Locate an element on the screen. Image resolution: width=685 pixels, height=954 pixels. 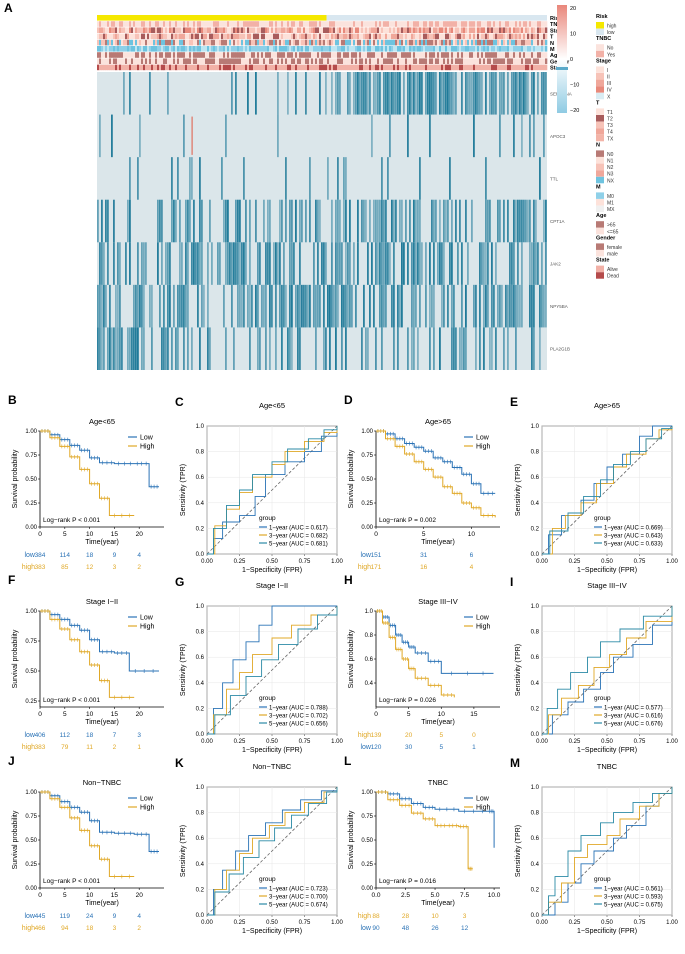
legend-label: Low is located at coordinates (147, 799).